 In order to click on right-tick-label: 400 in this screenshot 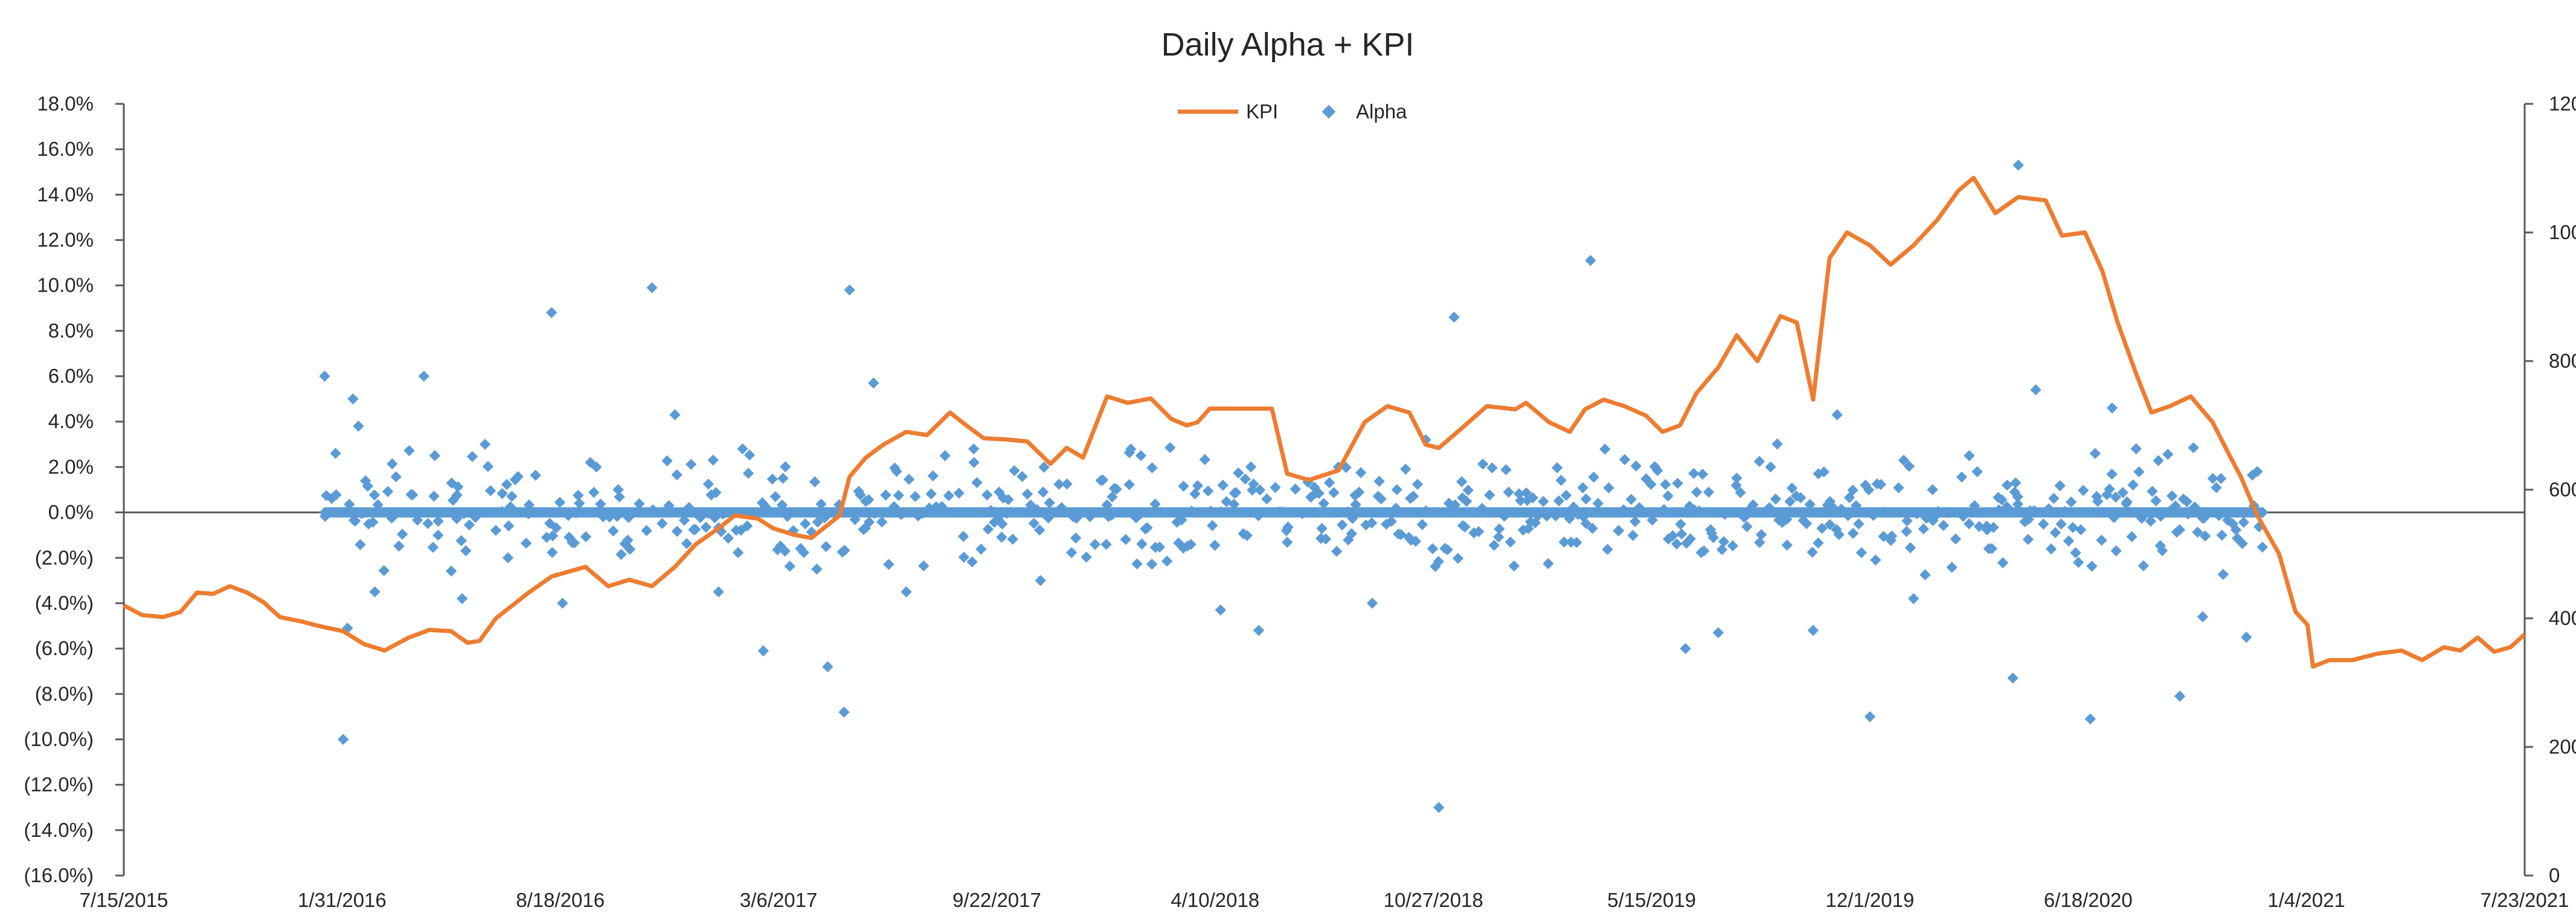, I will do `click(2562, 618)`.